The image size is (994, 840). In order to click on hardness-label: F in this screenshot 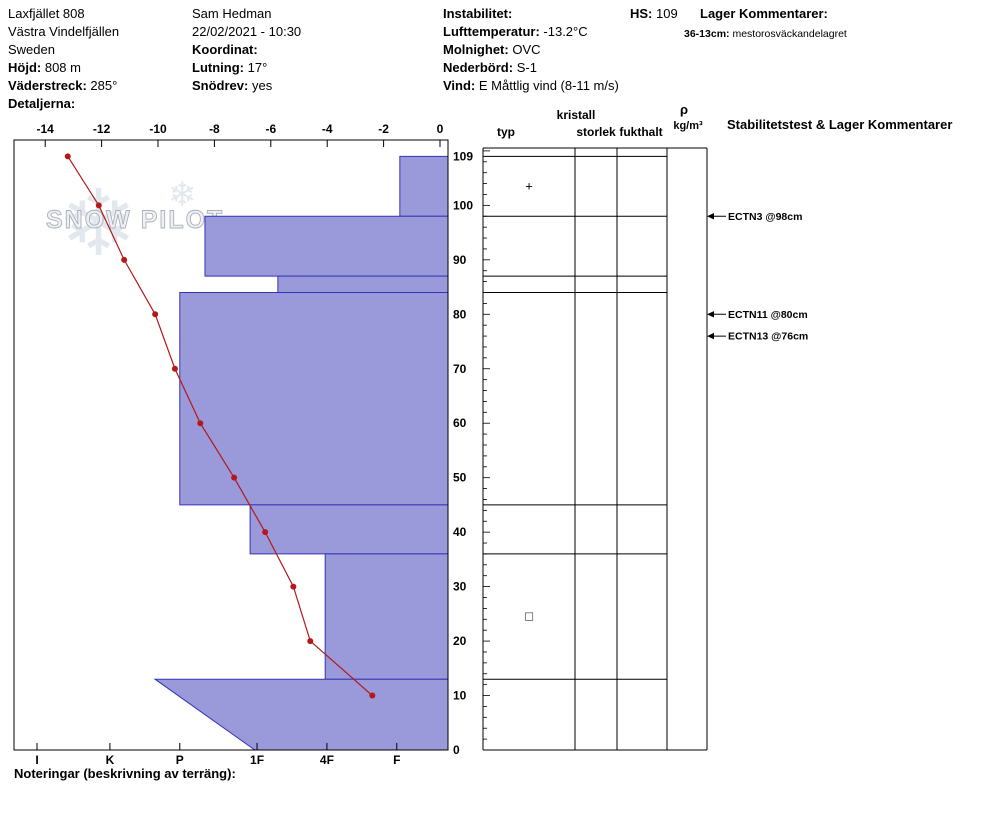, I will do `click(396, 760)`.